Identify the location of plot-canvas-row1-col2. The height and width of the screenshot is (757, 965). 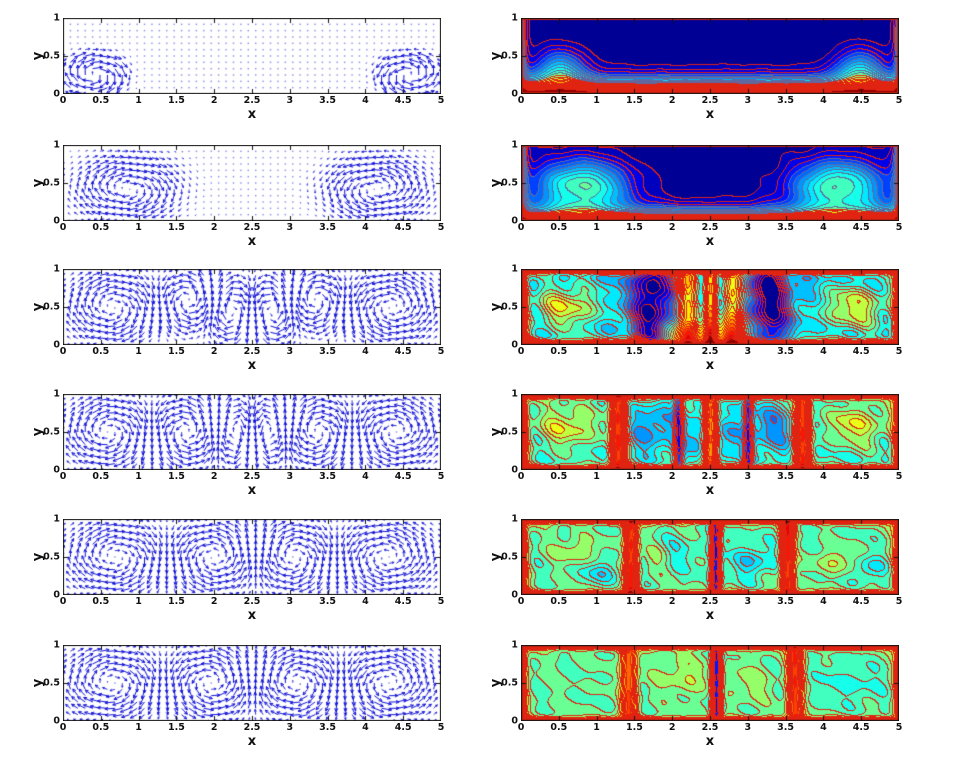
(710, 56).